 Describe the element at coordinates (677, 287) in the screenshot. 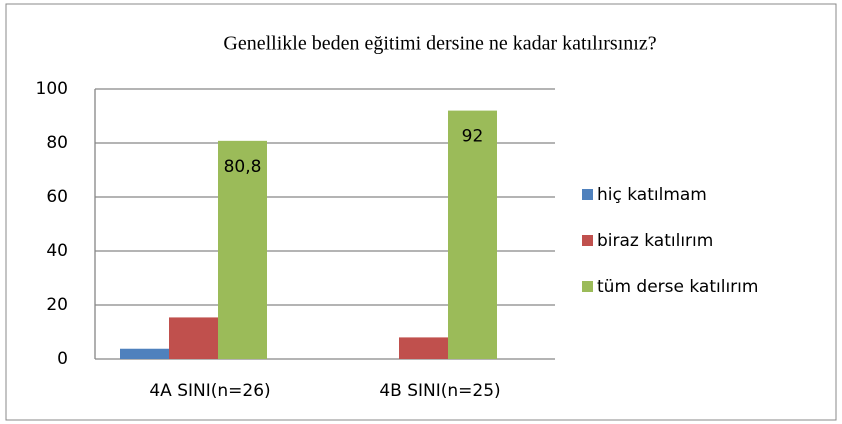

I see `legend-label: tüm derse katılırım` at that location.